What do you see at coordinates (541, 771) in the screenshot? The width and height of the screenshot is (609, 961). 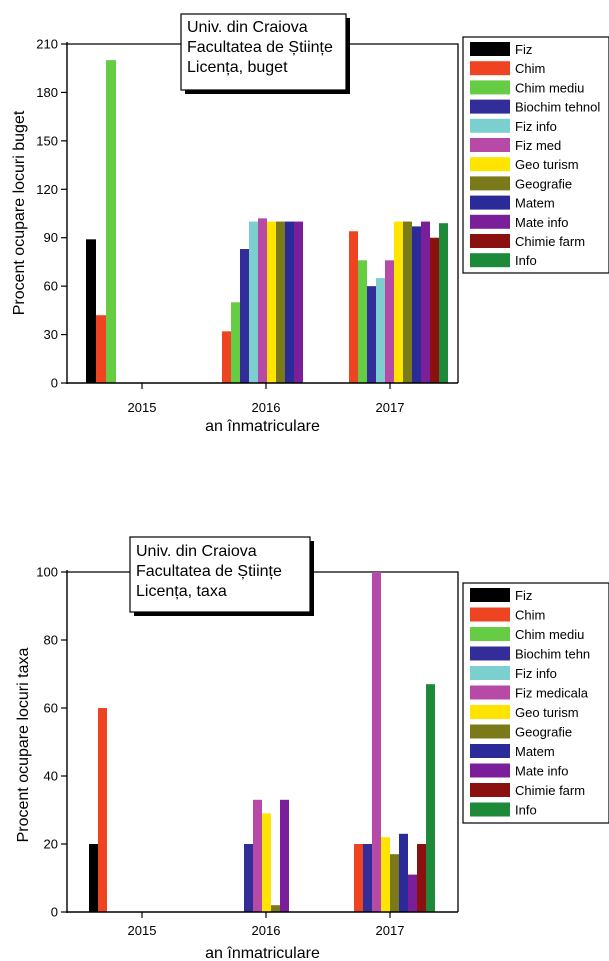 I see `legend-label: Mate info` at bounding box center [541, 771].